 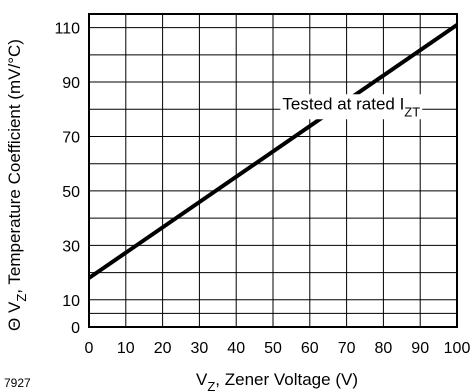 I want to click on x-tick-label: 60, so click(x=310, y=348).